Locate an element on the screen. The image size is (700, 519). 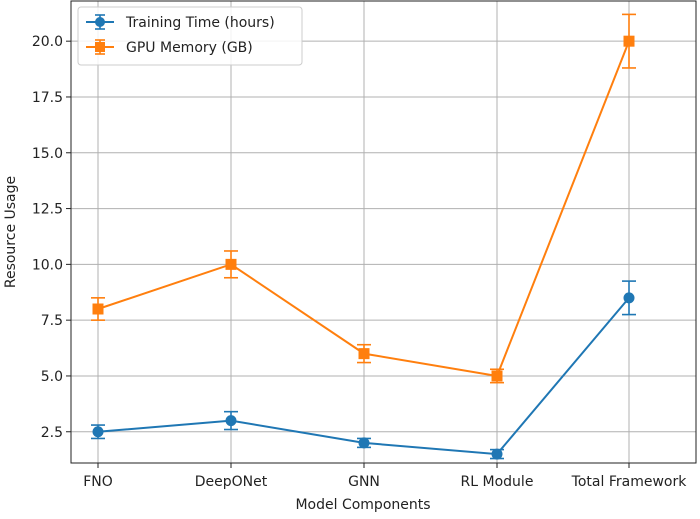
y-tick-label: 7.5 is located at coordinates (52, 321).